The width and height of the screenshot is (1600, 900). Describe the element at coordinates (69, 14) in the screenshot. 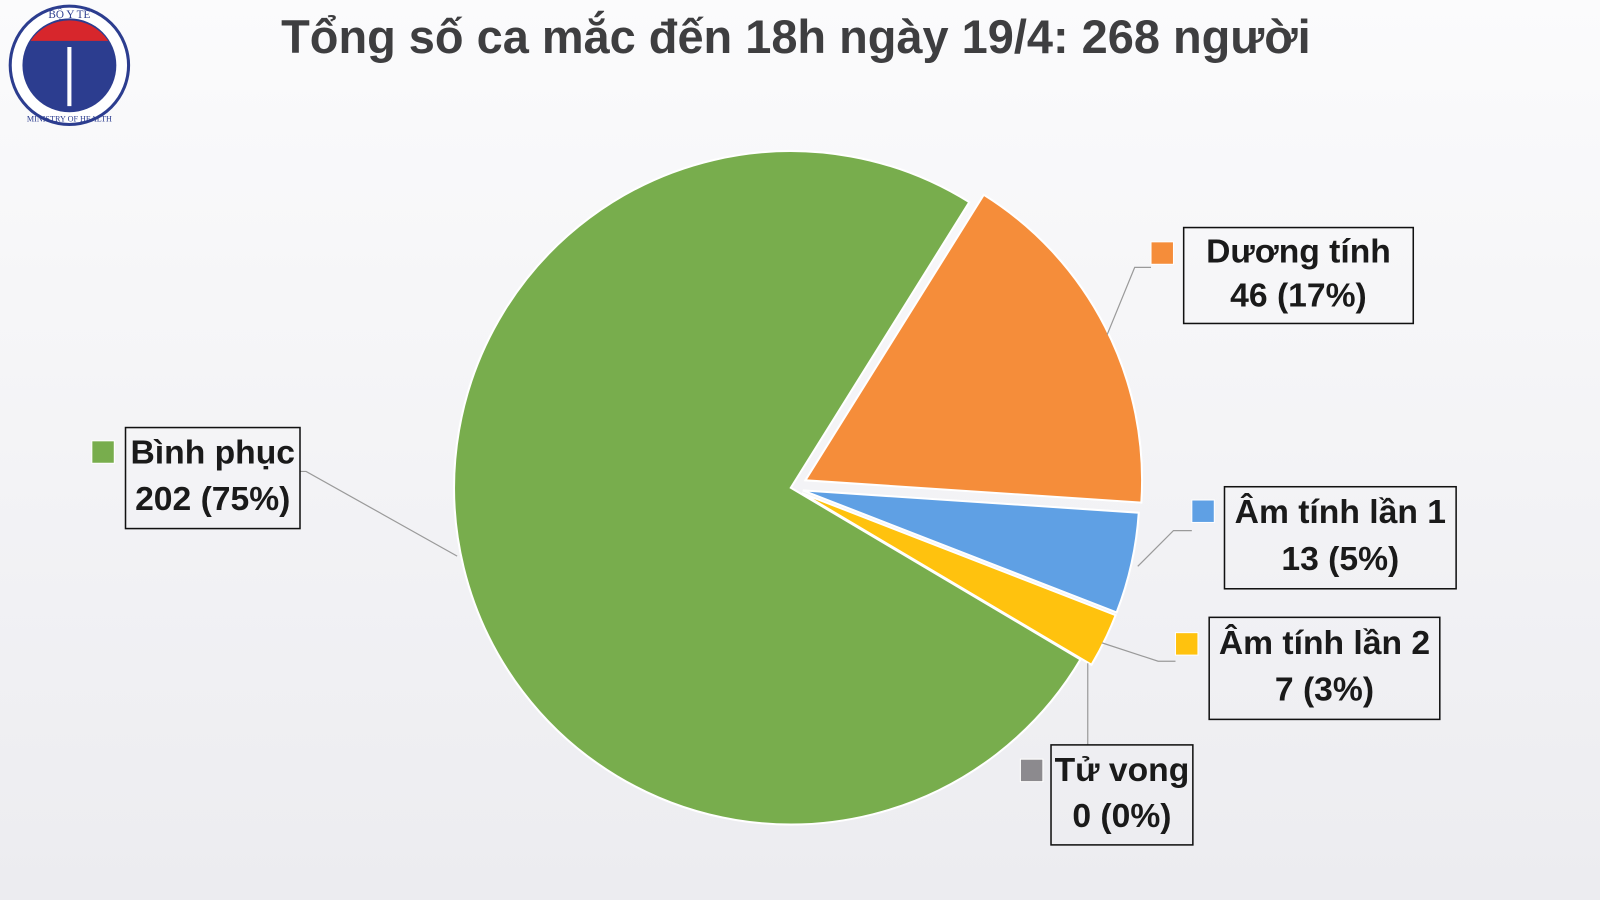

I see `logo-top-text: BỘ Y TẾ` at that location.